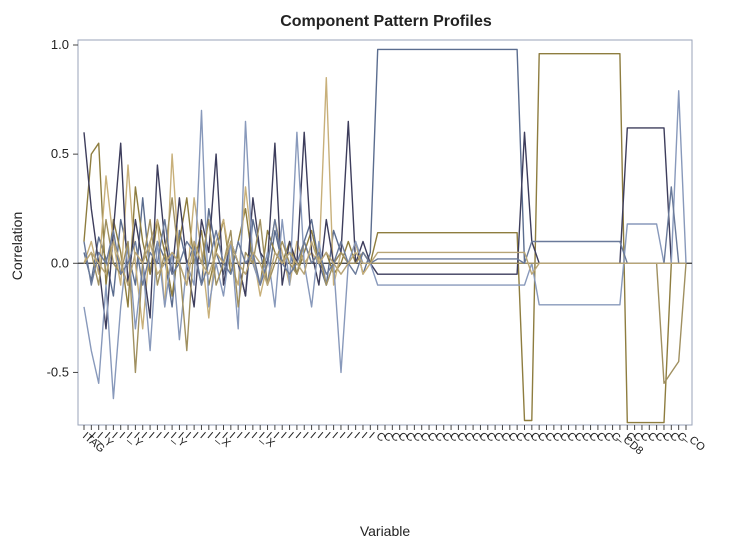 This screenshot has width=729, height=549. What do you see at coordinates (385, 531) in the screenshot?
I see `x-axis-label: Variable` at bounding box center [385, 531].